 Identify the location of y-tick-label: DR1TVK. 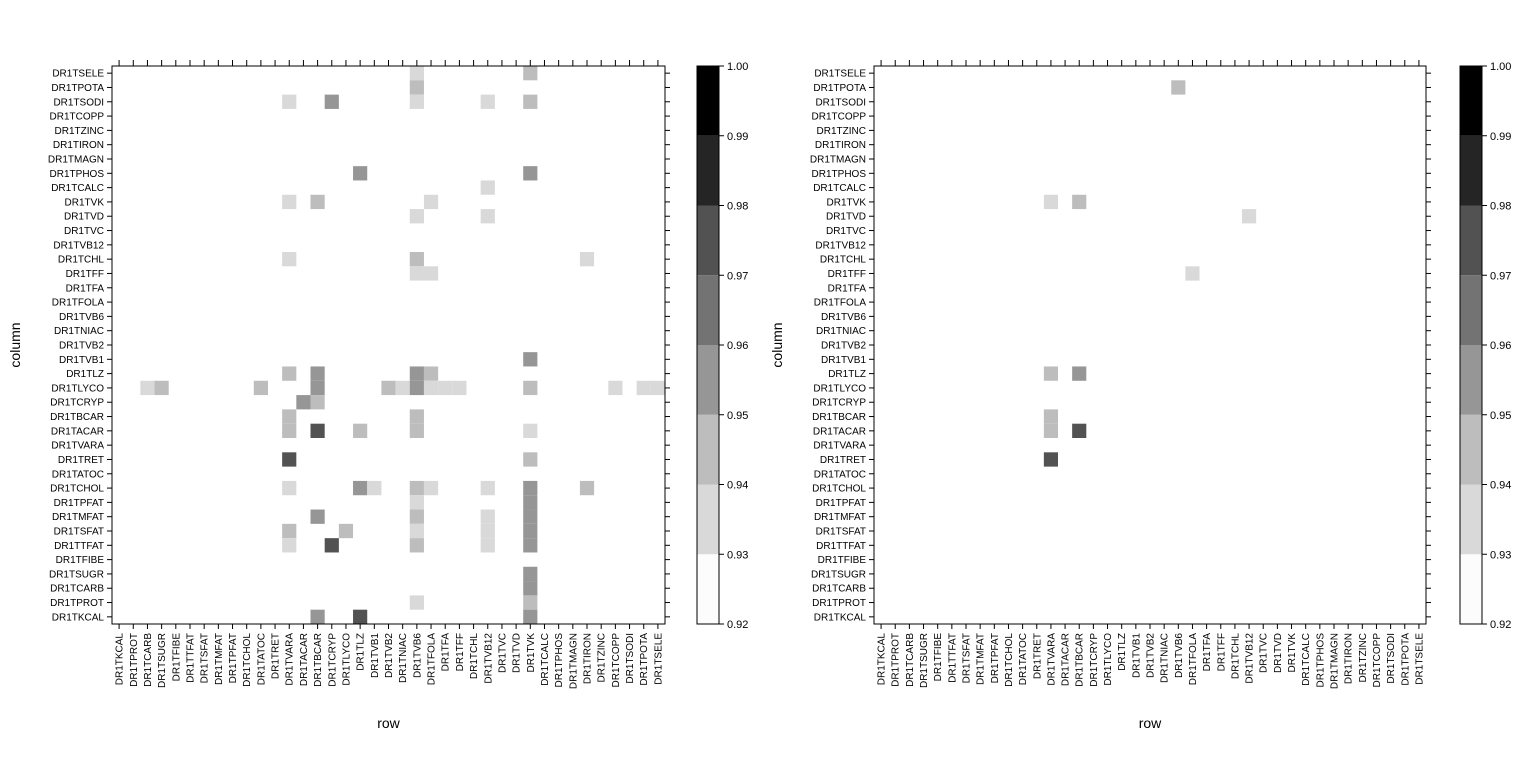
(847, 202).